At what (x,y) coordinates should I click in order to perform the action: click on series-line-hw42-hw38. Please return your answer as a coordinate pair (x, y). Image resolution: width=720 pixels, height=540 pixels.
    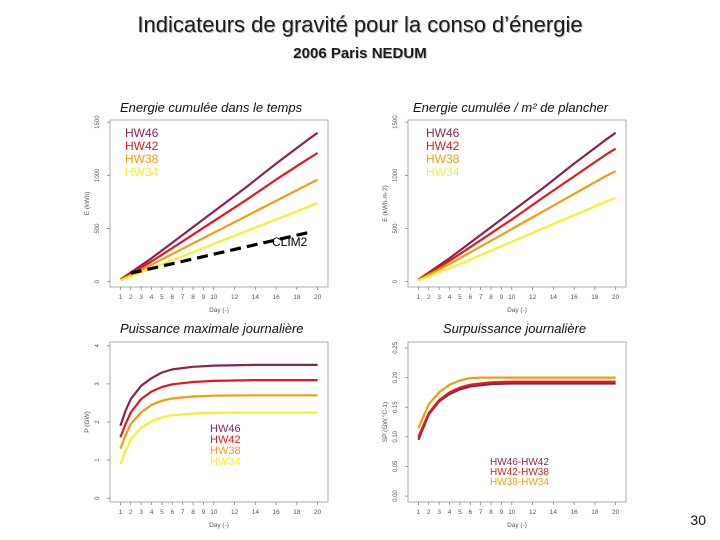
    Looking at the image, I should click on (516, 409).